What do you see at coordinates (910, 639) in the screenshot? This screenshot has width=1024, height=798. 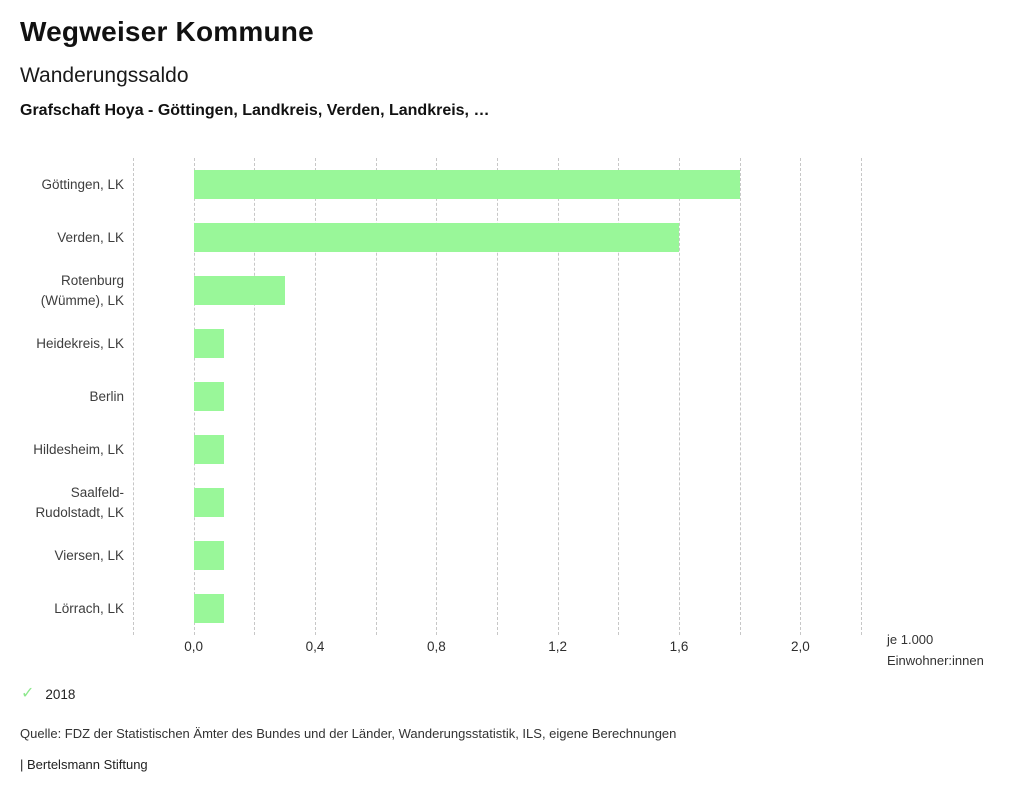 I see `axis-unit-line1: je 1.000` at bounding box center [910, 639].